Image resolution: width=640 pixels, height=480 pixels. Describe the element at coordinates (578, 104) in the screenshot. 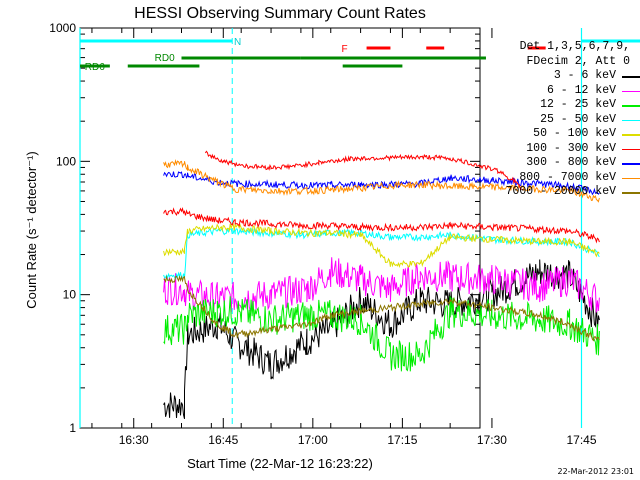

I see `legend-item-label: 12 - 25 keV` at that location.